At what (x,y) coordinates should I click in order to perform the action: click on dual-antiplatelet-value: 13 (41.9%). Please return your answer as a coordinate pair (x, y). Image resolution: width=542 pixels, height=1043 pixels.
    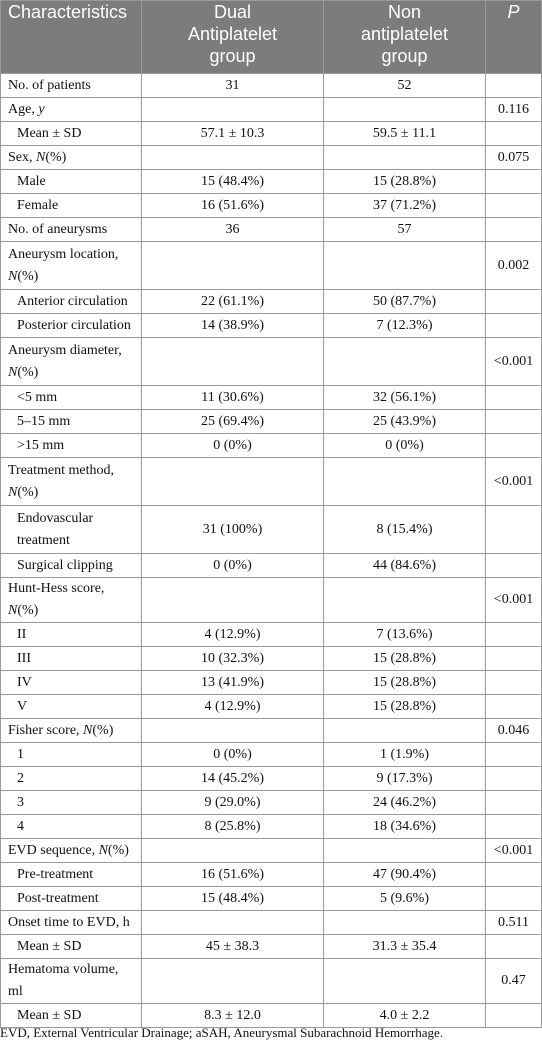
    Looking at the image, I should click on (232, 682).